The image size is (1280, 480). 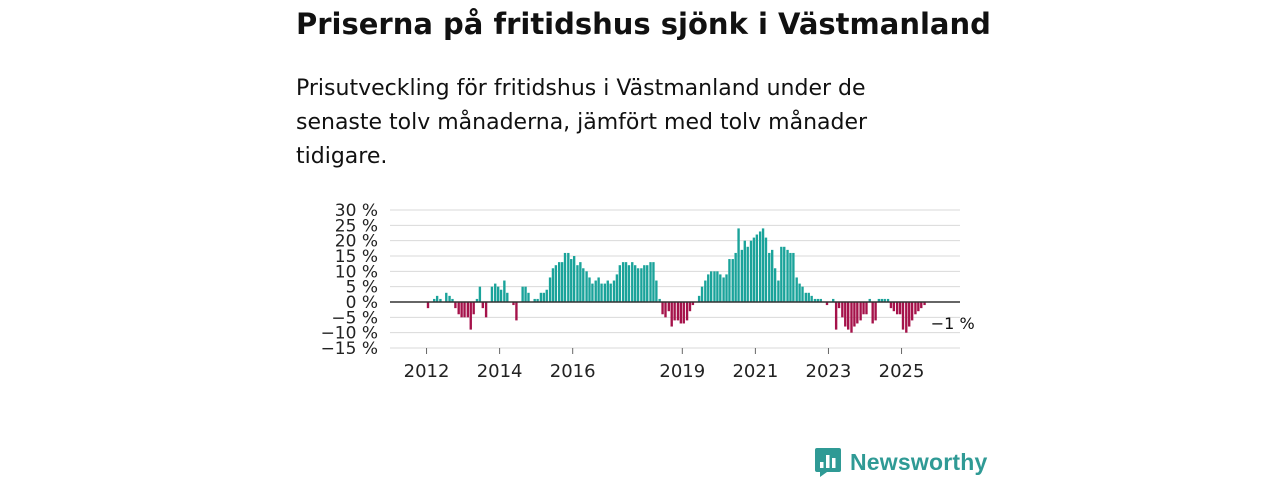 I want to click on y-axis-ticks: 30 %25 %20 %15 %10 %5 %0 %−5 %−10 %−15 %, so click(x=349, y=280).